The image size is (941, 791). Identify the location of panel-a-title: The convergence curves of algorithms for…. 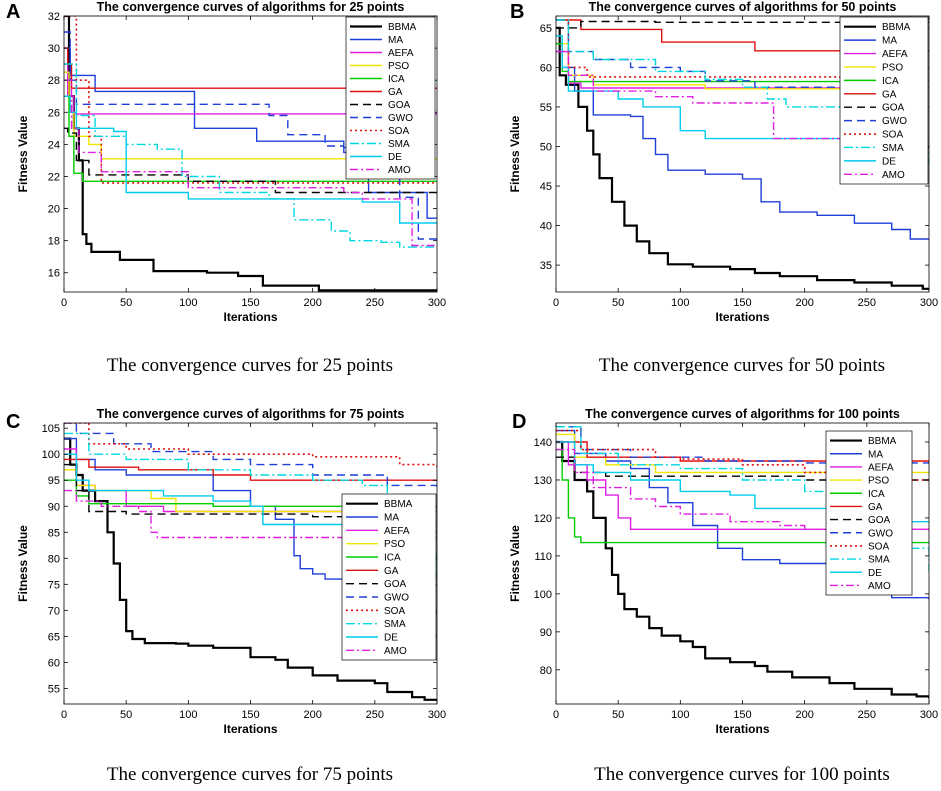
(251, 7).